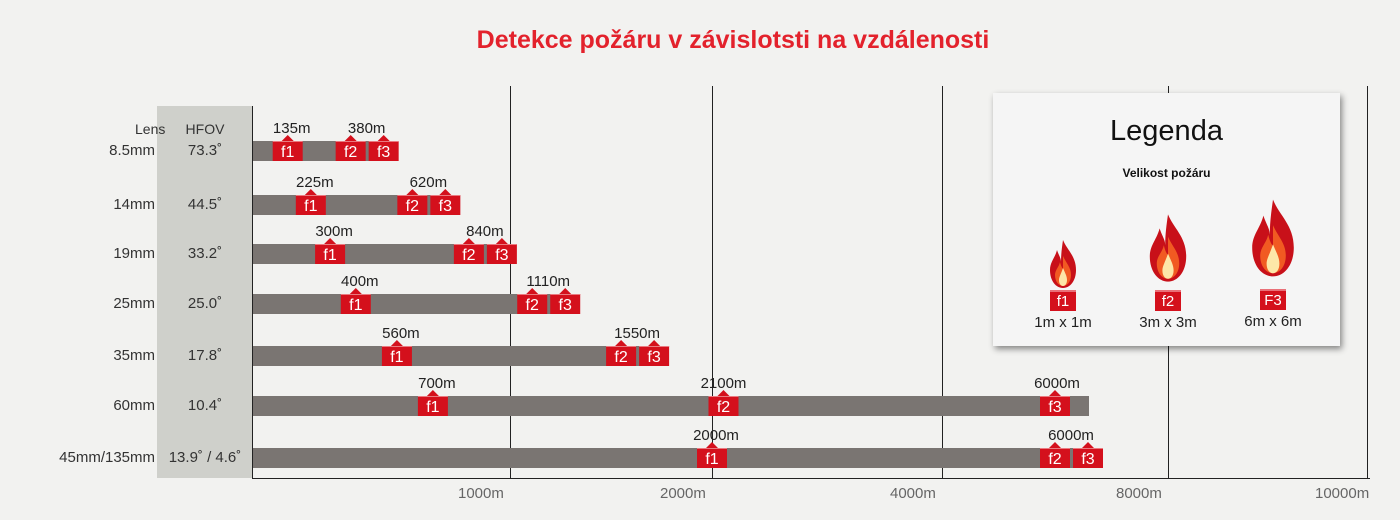  Describe the element at coordinates (1342, 493) in the screenshot. I see `x-tick-label: 10000m` at that location.